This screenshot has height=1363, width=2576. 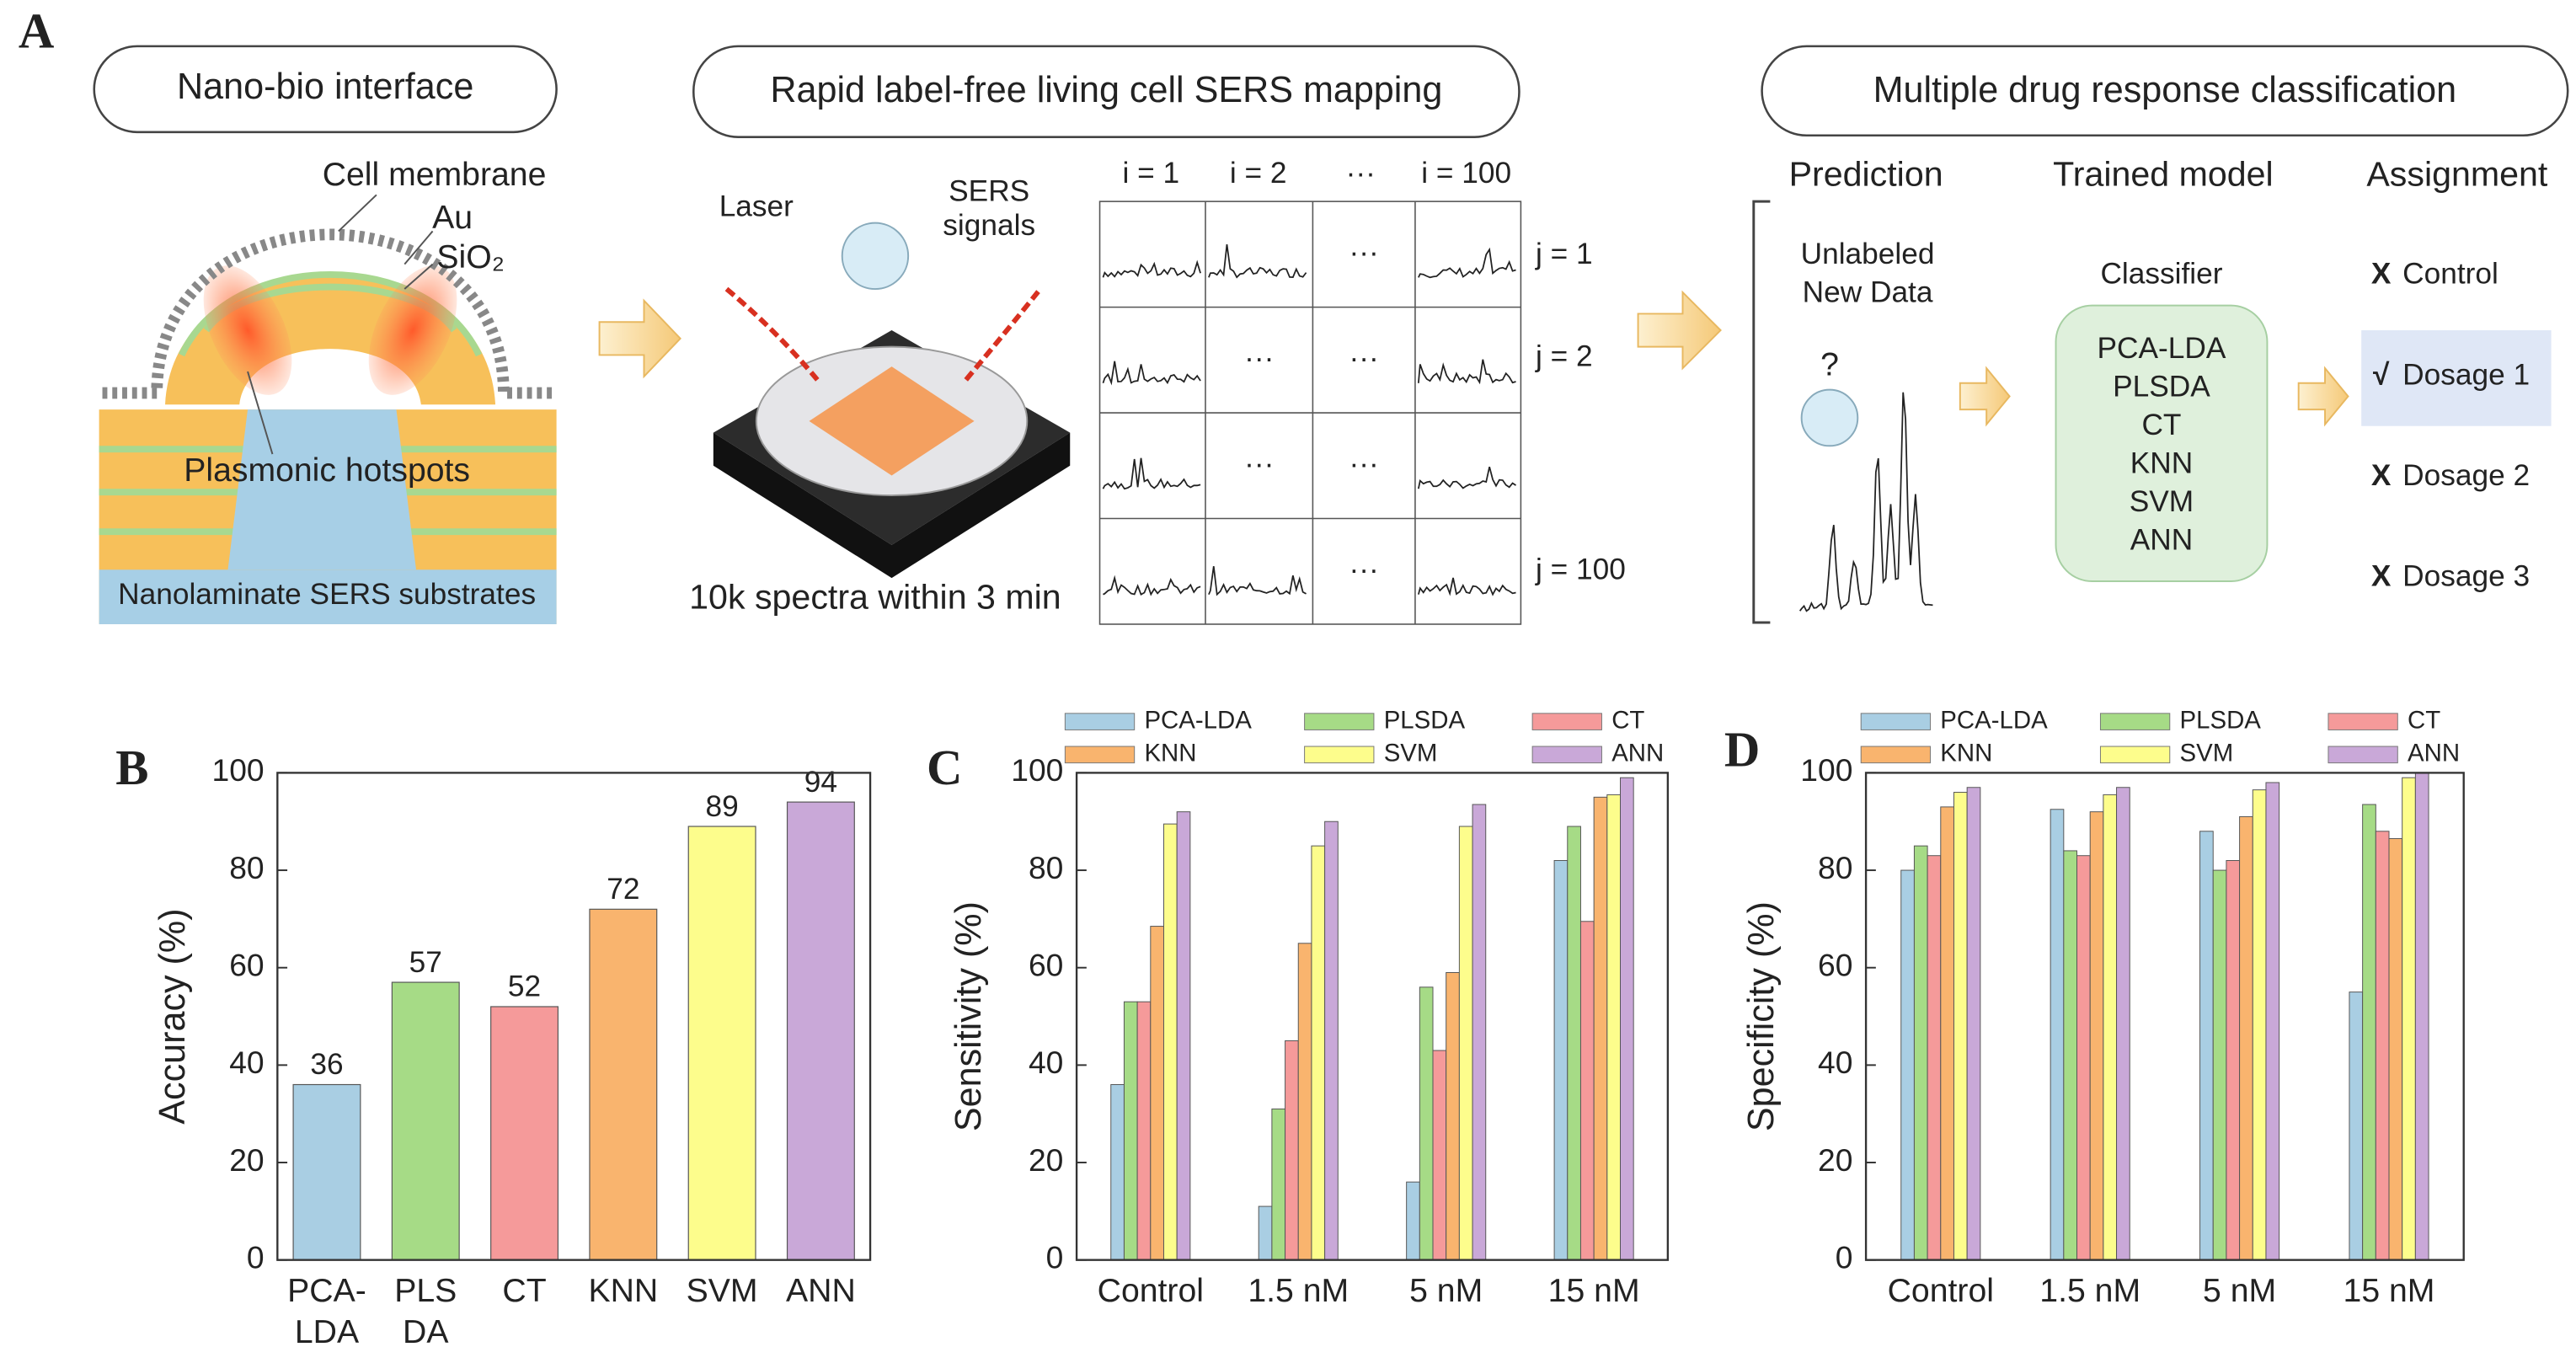 What do you see at coordinates (1835, 1062) in the screenshot?
I see `y-tick-label: 40` at bounding box center [1835, 1062].